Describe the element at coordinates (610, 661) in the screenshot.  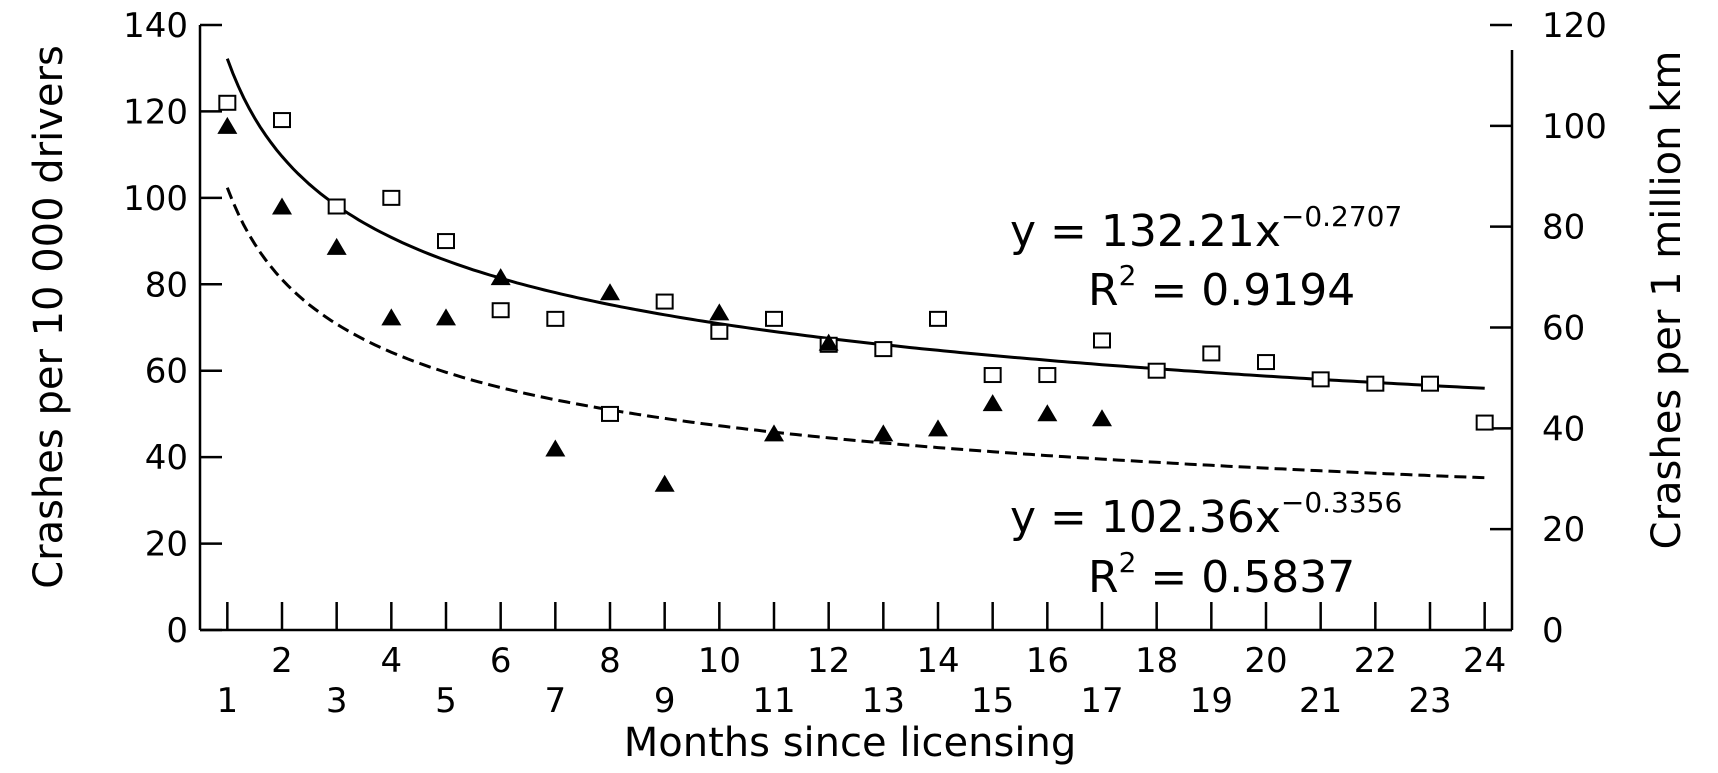
I see `x-tick-label: 8` at that location.